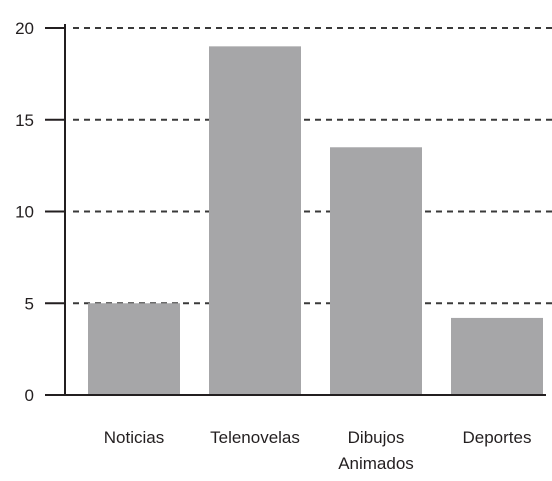 The width and height of the screenshot is (552, 481). I want to click on label-line: Animados, so click(376, 463).